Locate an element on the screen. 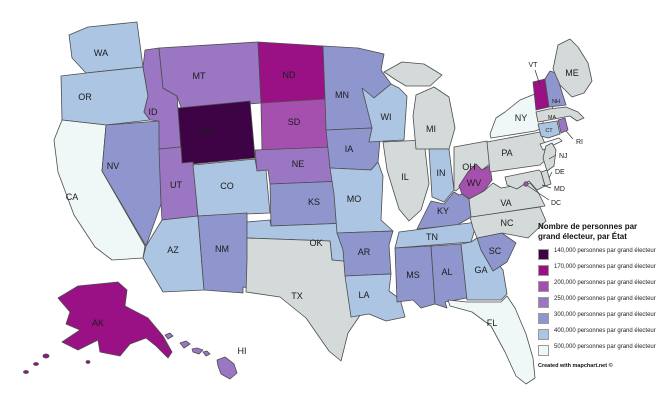 This screenshot has height=411, width=661. state-KY is located at coordinates (447, 210).